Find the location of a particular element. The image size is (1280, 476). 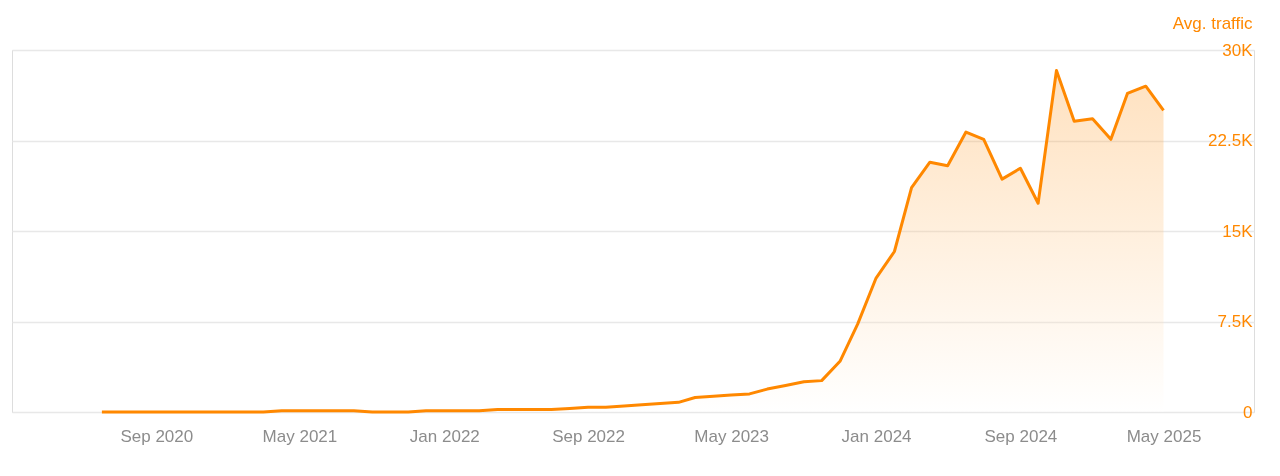

y-tick-label: 30K is located at coordinates (1238, 50).